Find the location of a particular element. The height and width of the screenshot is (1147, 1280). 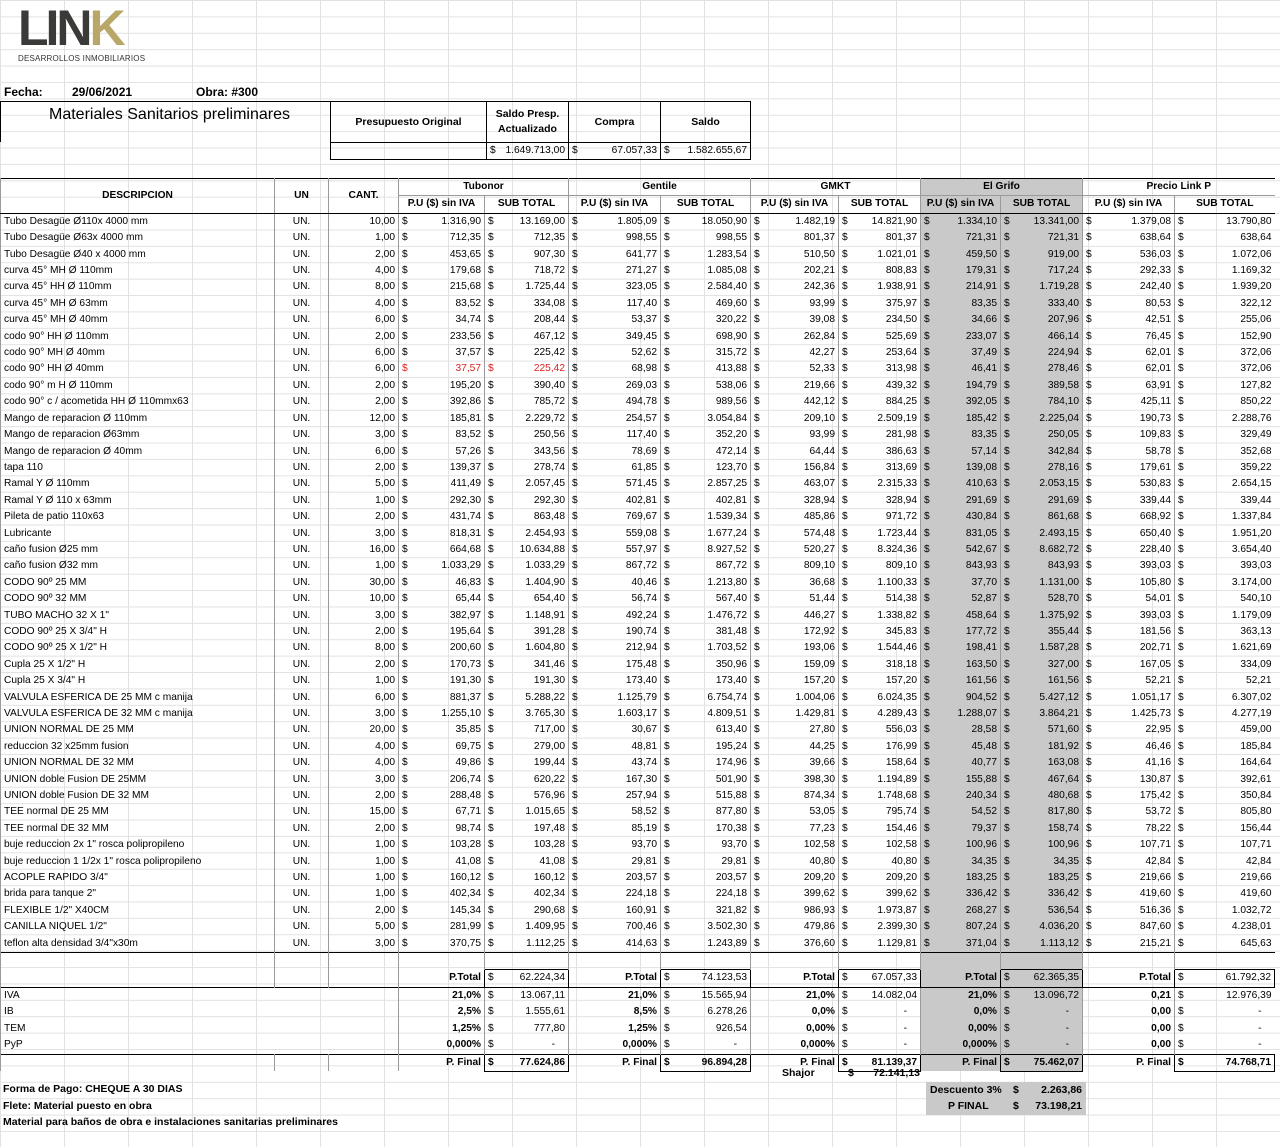

subtotal: $3.864,21 is located at coordinates (1041, 714).